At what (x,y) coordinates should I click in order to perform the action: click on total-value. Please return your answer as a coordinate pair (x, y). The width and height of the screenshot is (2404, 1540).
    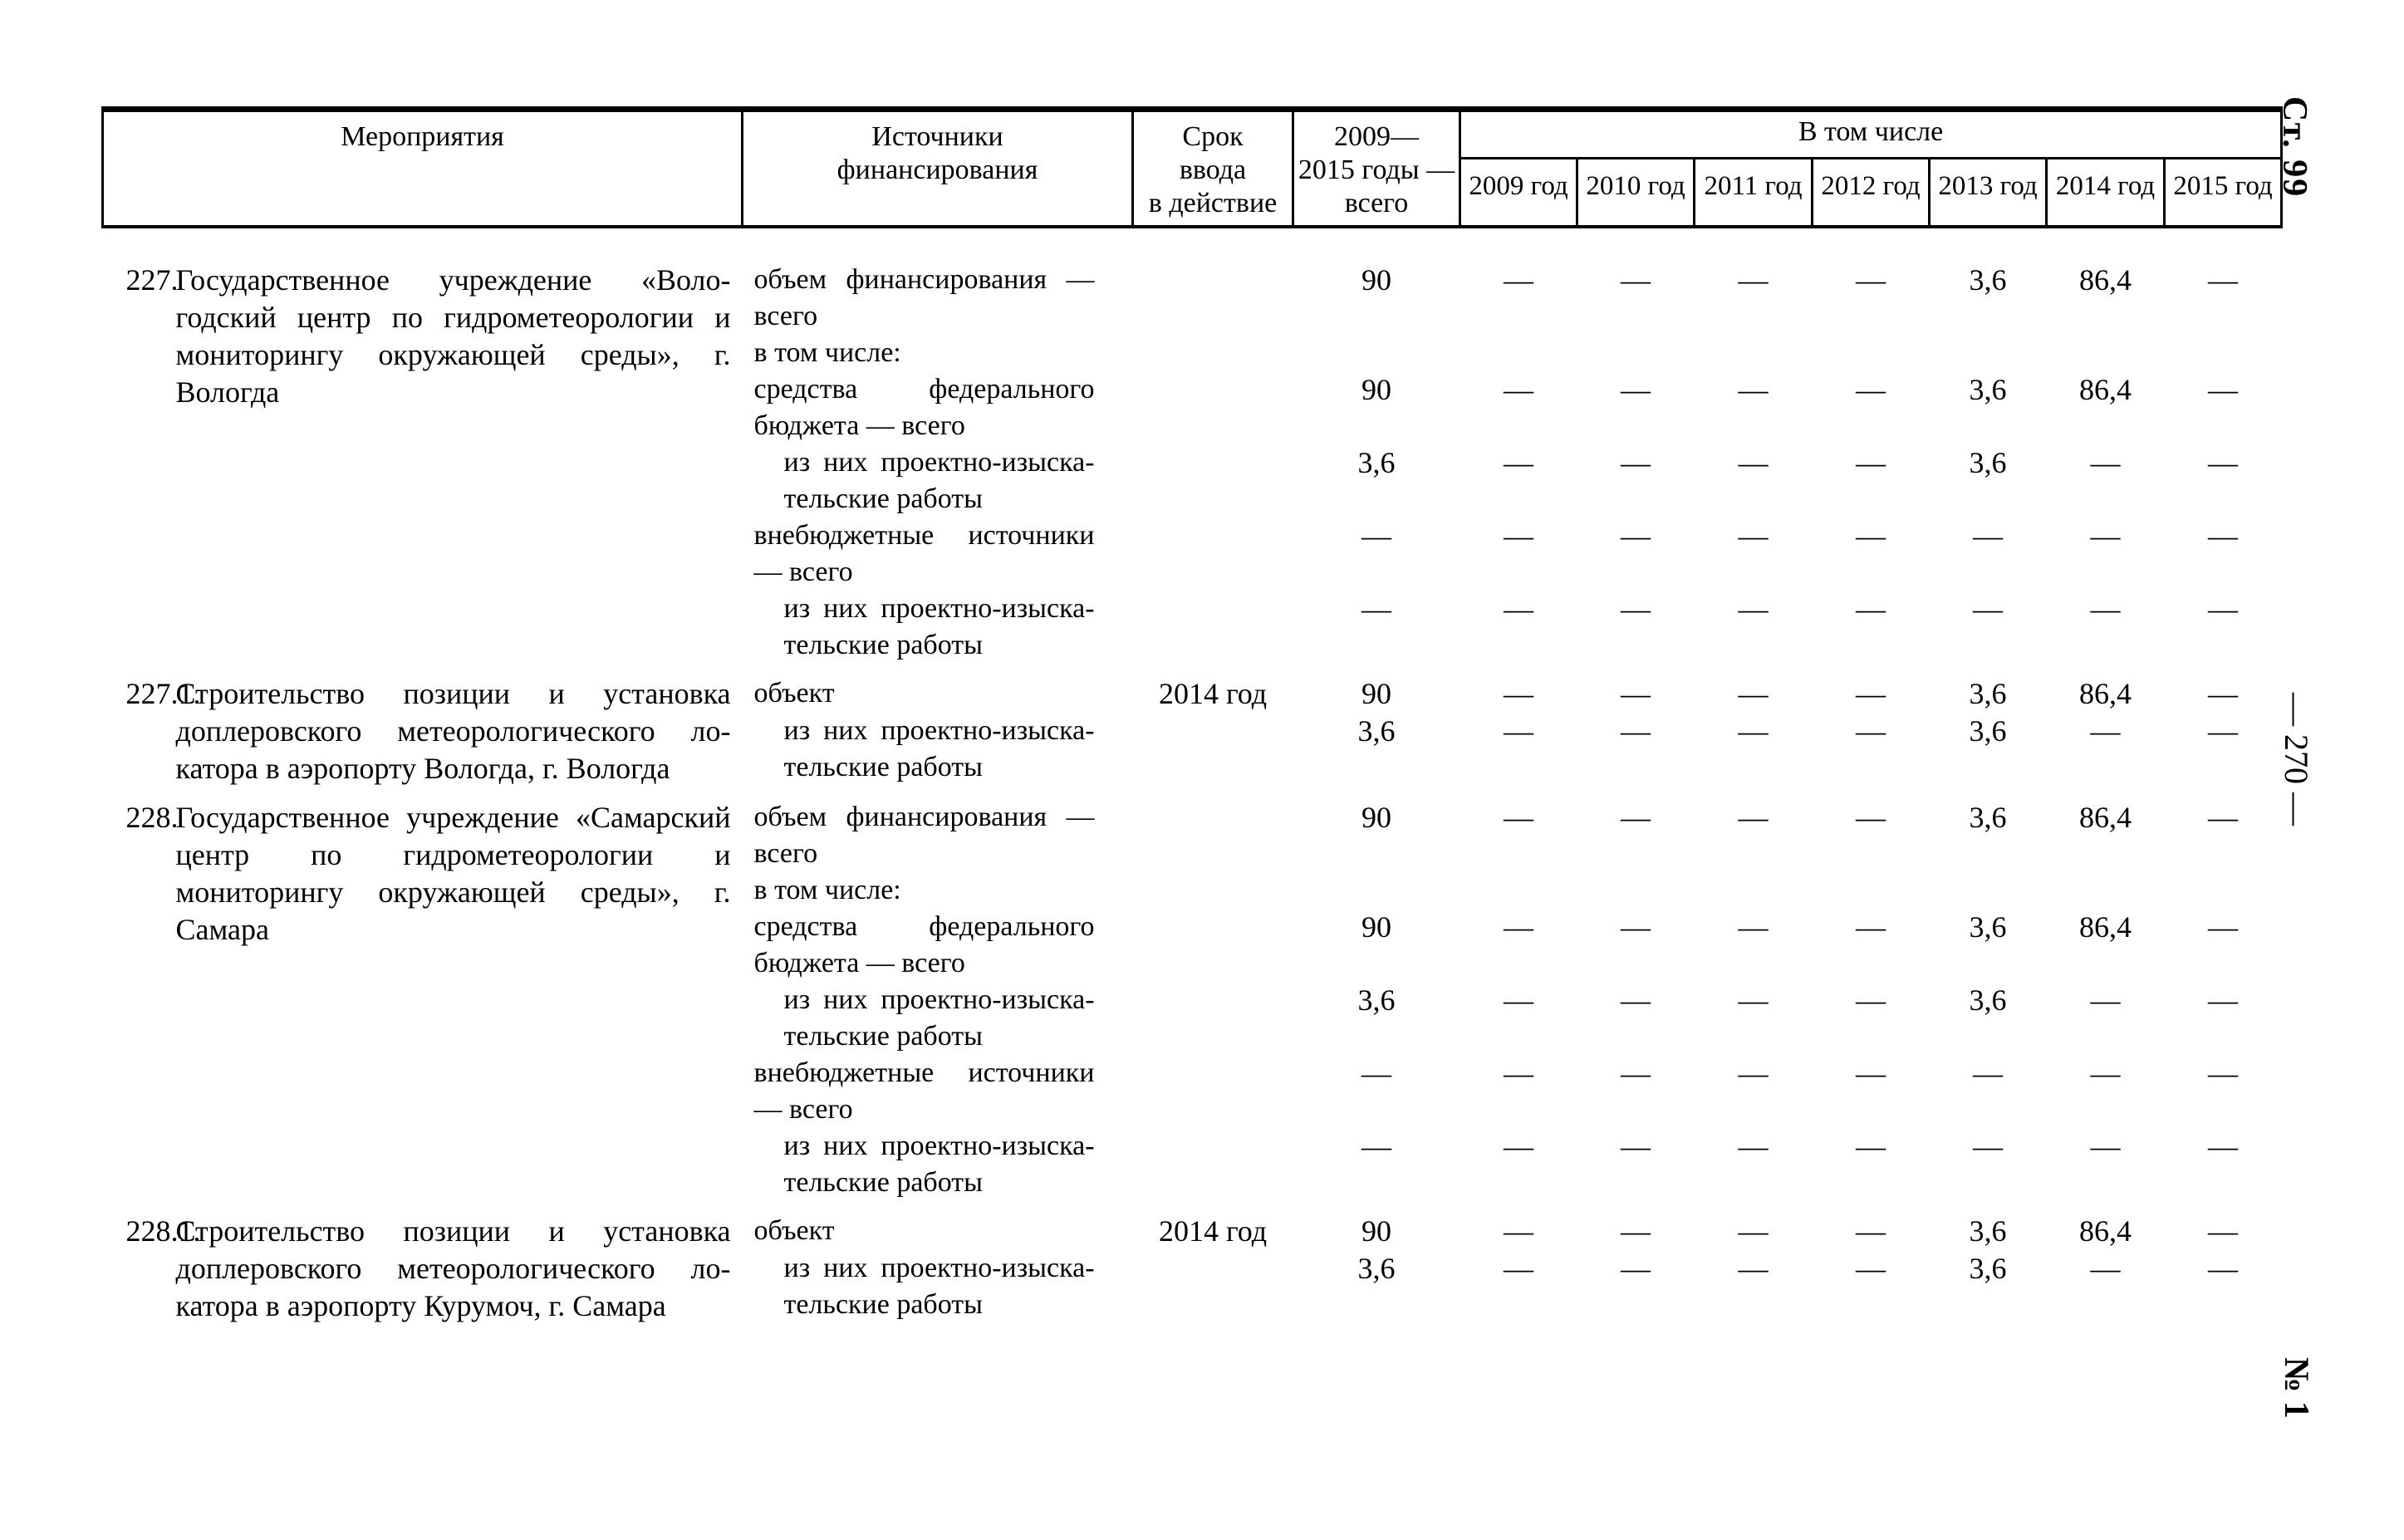
    Looking at the image, I should click on (1376, 353).